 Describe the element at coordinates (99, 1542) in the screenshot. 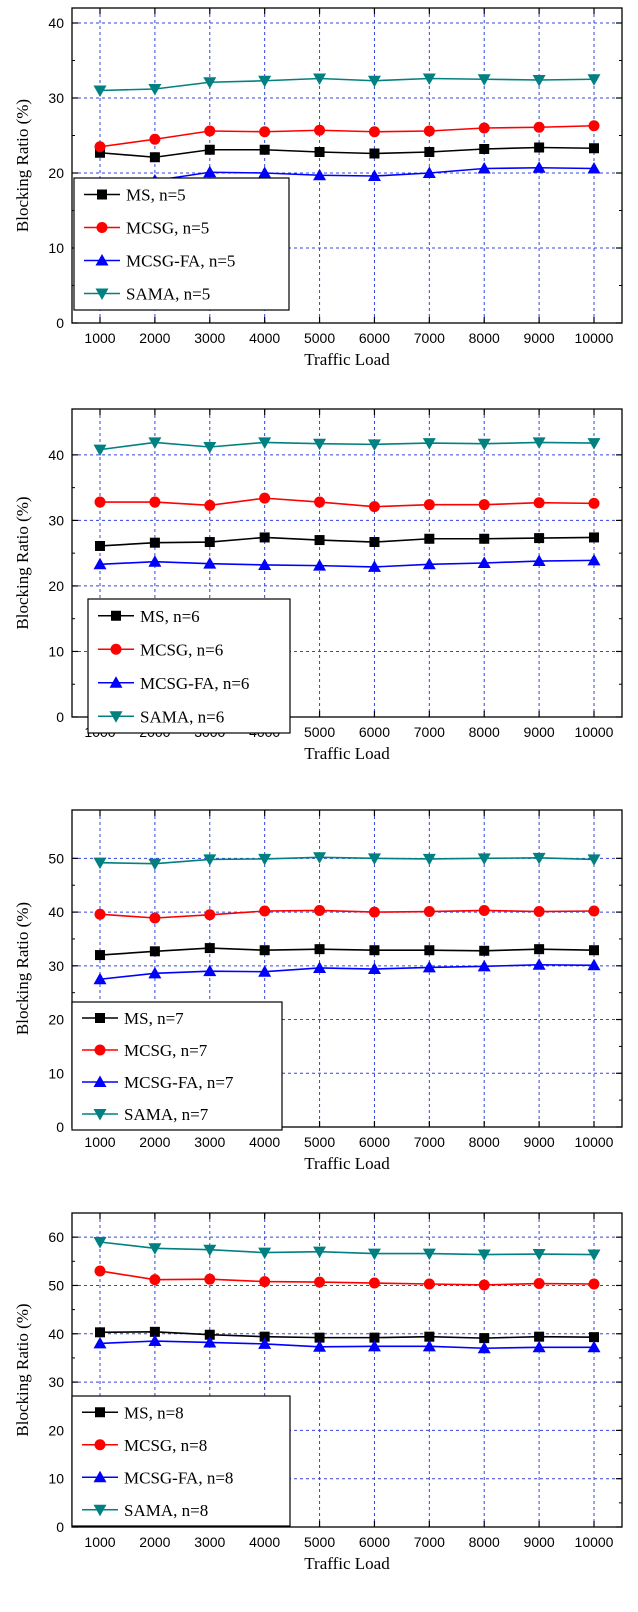

I see `x-tick-label: 1000` at that location.